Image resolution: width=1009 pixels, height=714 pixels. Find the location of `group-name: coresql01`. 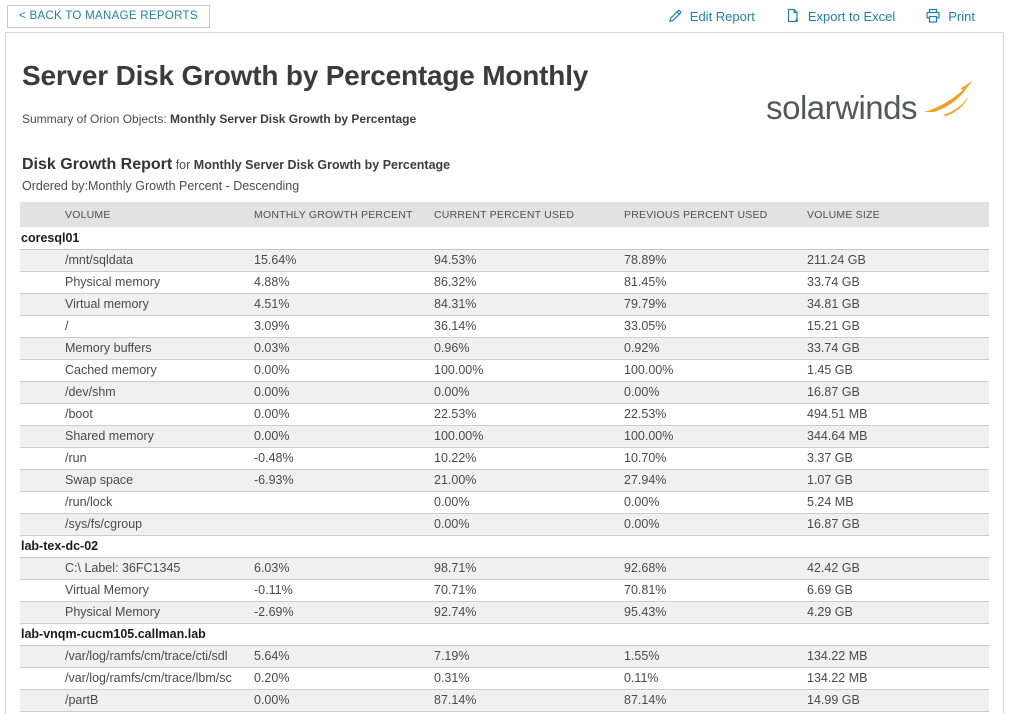

group-name: coresql01 is located at coordinates (50, 237).